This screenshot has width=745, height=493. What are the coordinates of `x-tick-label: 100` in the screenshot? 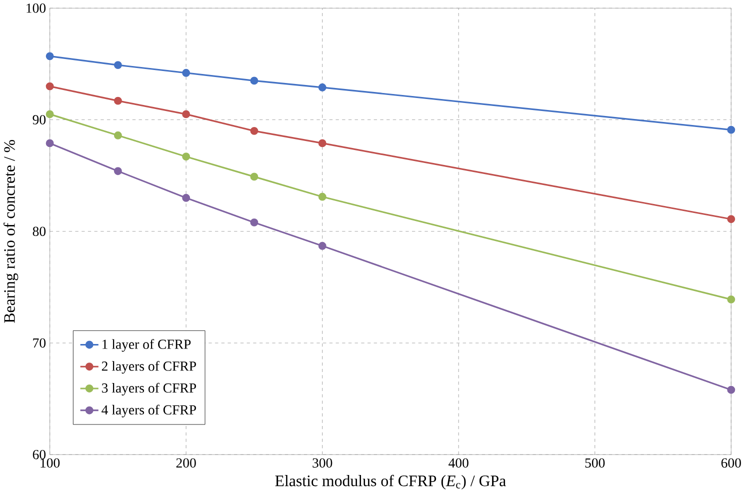 It's located at (50, 463).